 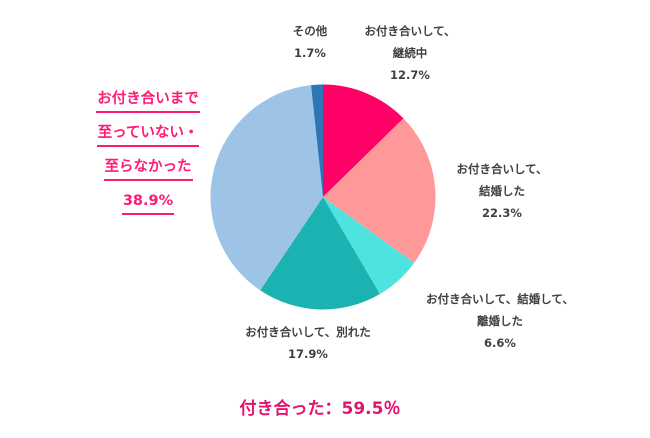 I want to click on label-married-line2: 結婚した, so click(x=502, y=191).